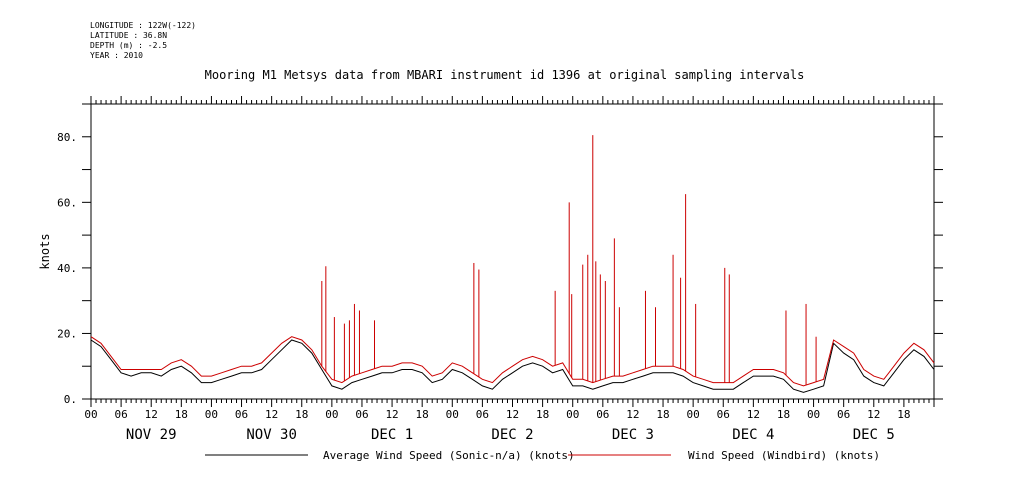 Image resolution: width=1009 pixels, height=504 pixels. I want to click on x-day-label: DEC 3, so click(633, 435).